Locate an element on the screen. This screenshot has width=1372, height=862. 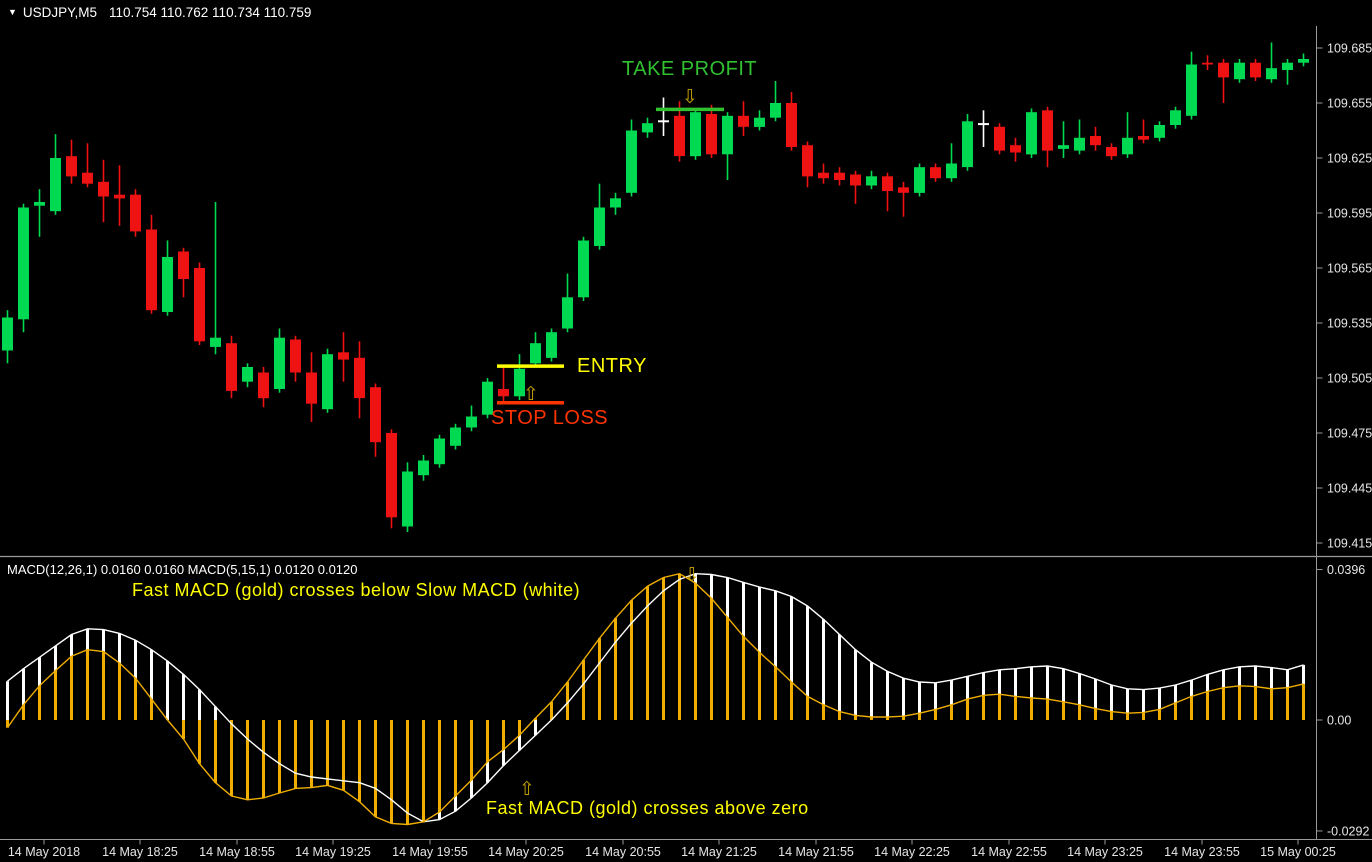
time-axis-label: 14 May 21:55 is located at coordinates (816, 852).